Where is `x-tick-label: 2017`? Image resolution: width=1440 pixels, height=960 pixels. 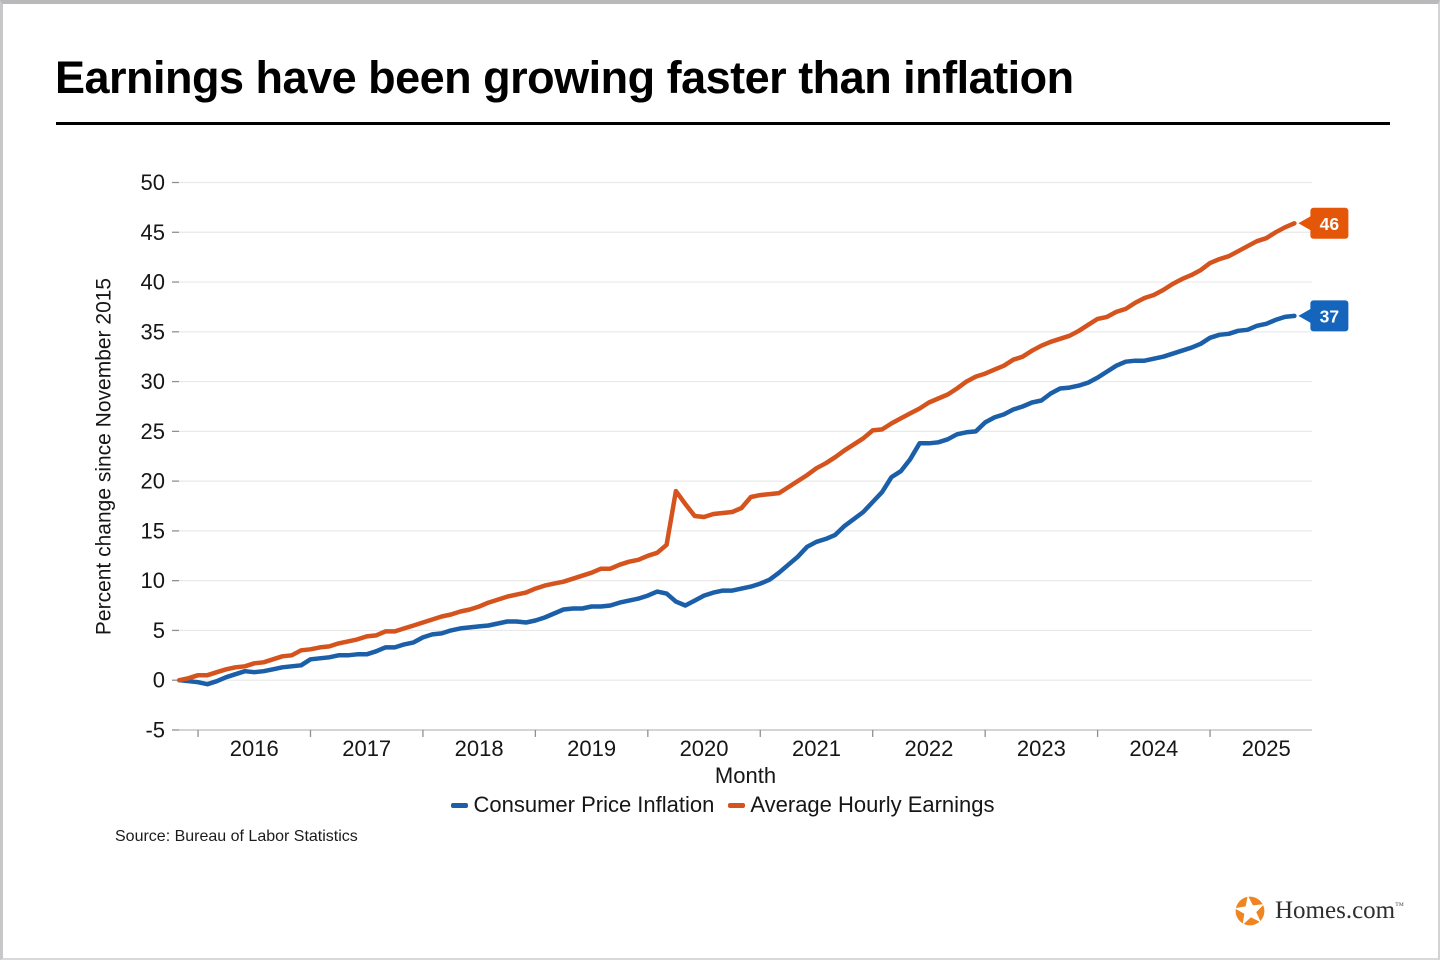 x-tick-label: 2017 is located at coordinates (366, 748).